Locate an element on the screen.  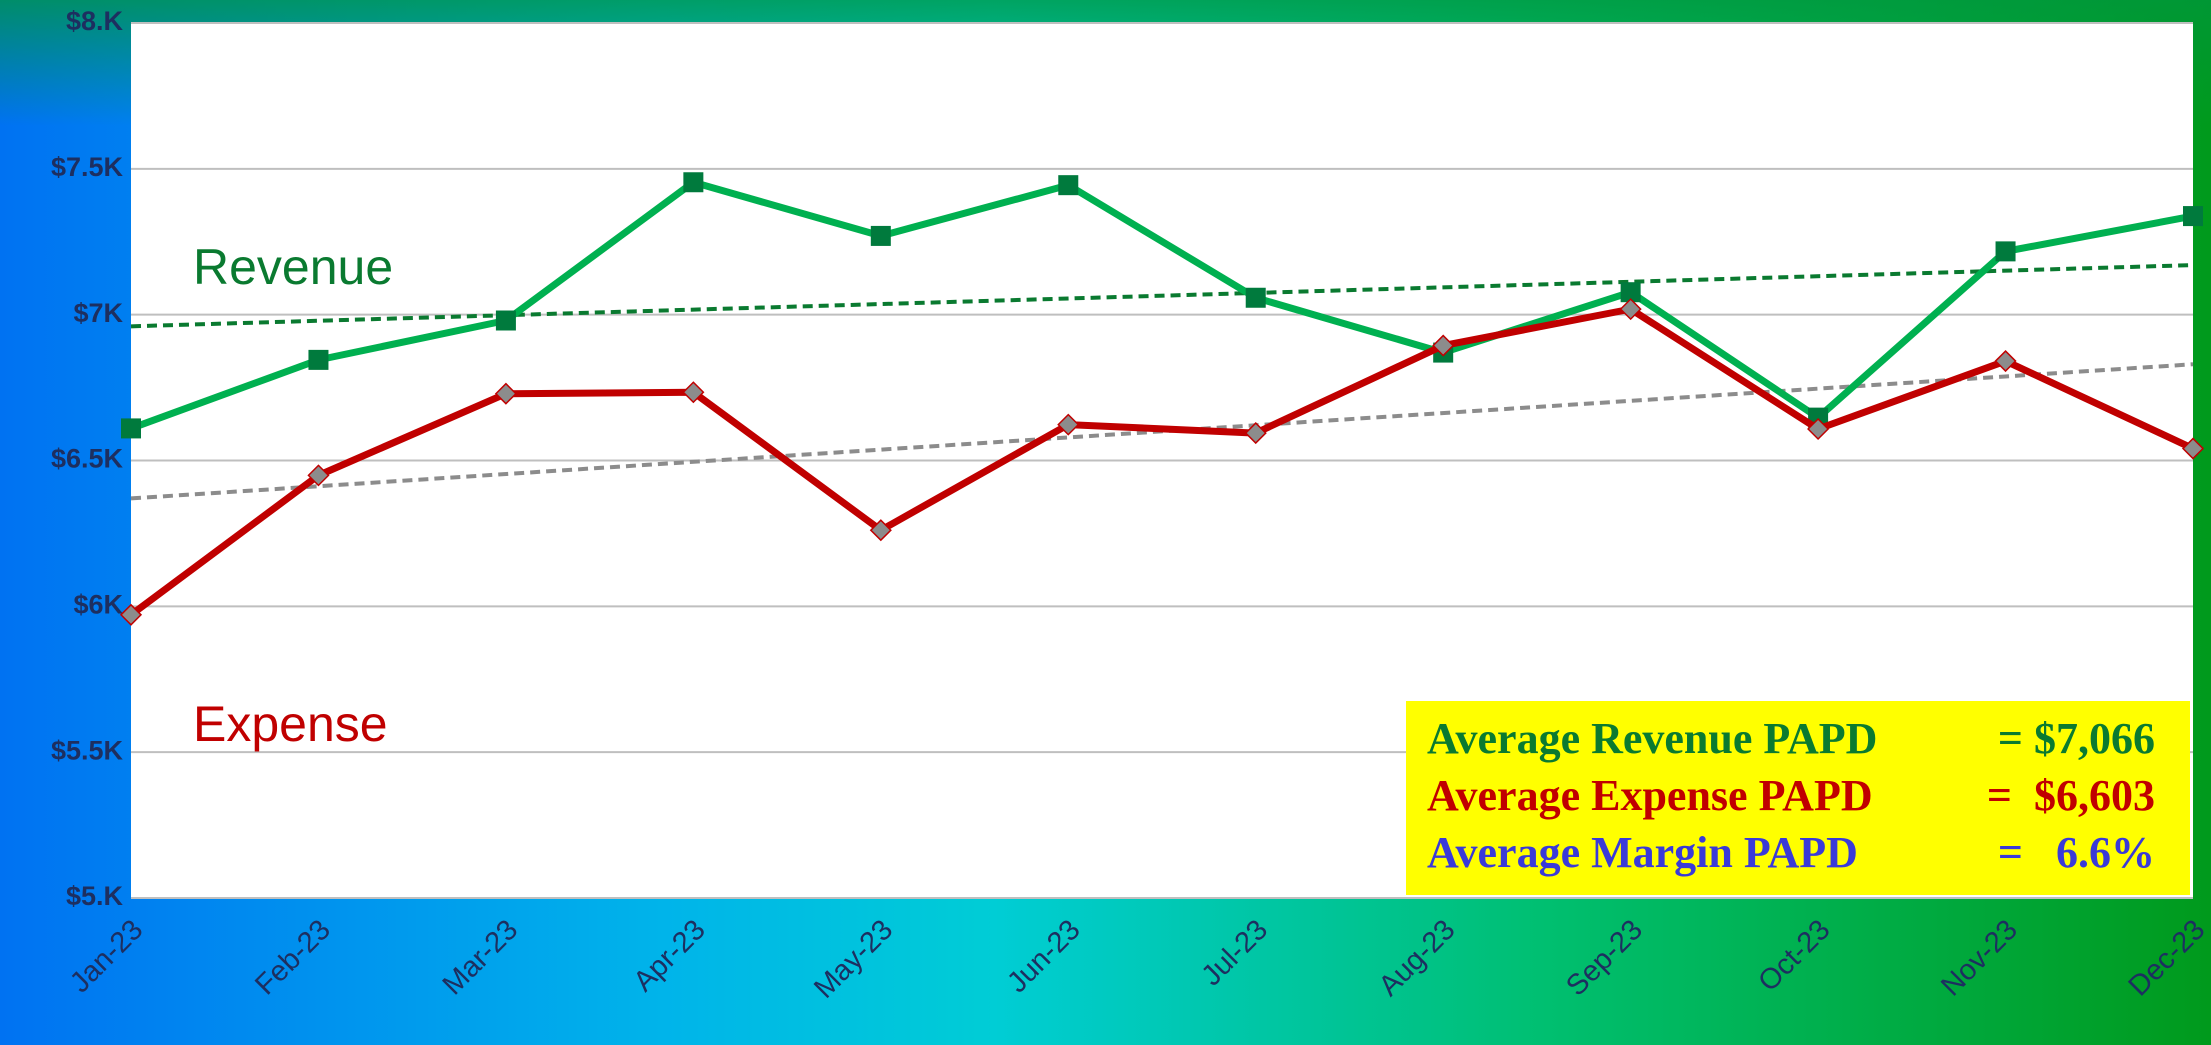
annotation-box is located at coordinates (1798, 798).